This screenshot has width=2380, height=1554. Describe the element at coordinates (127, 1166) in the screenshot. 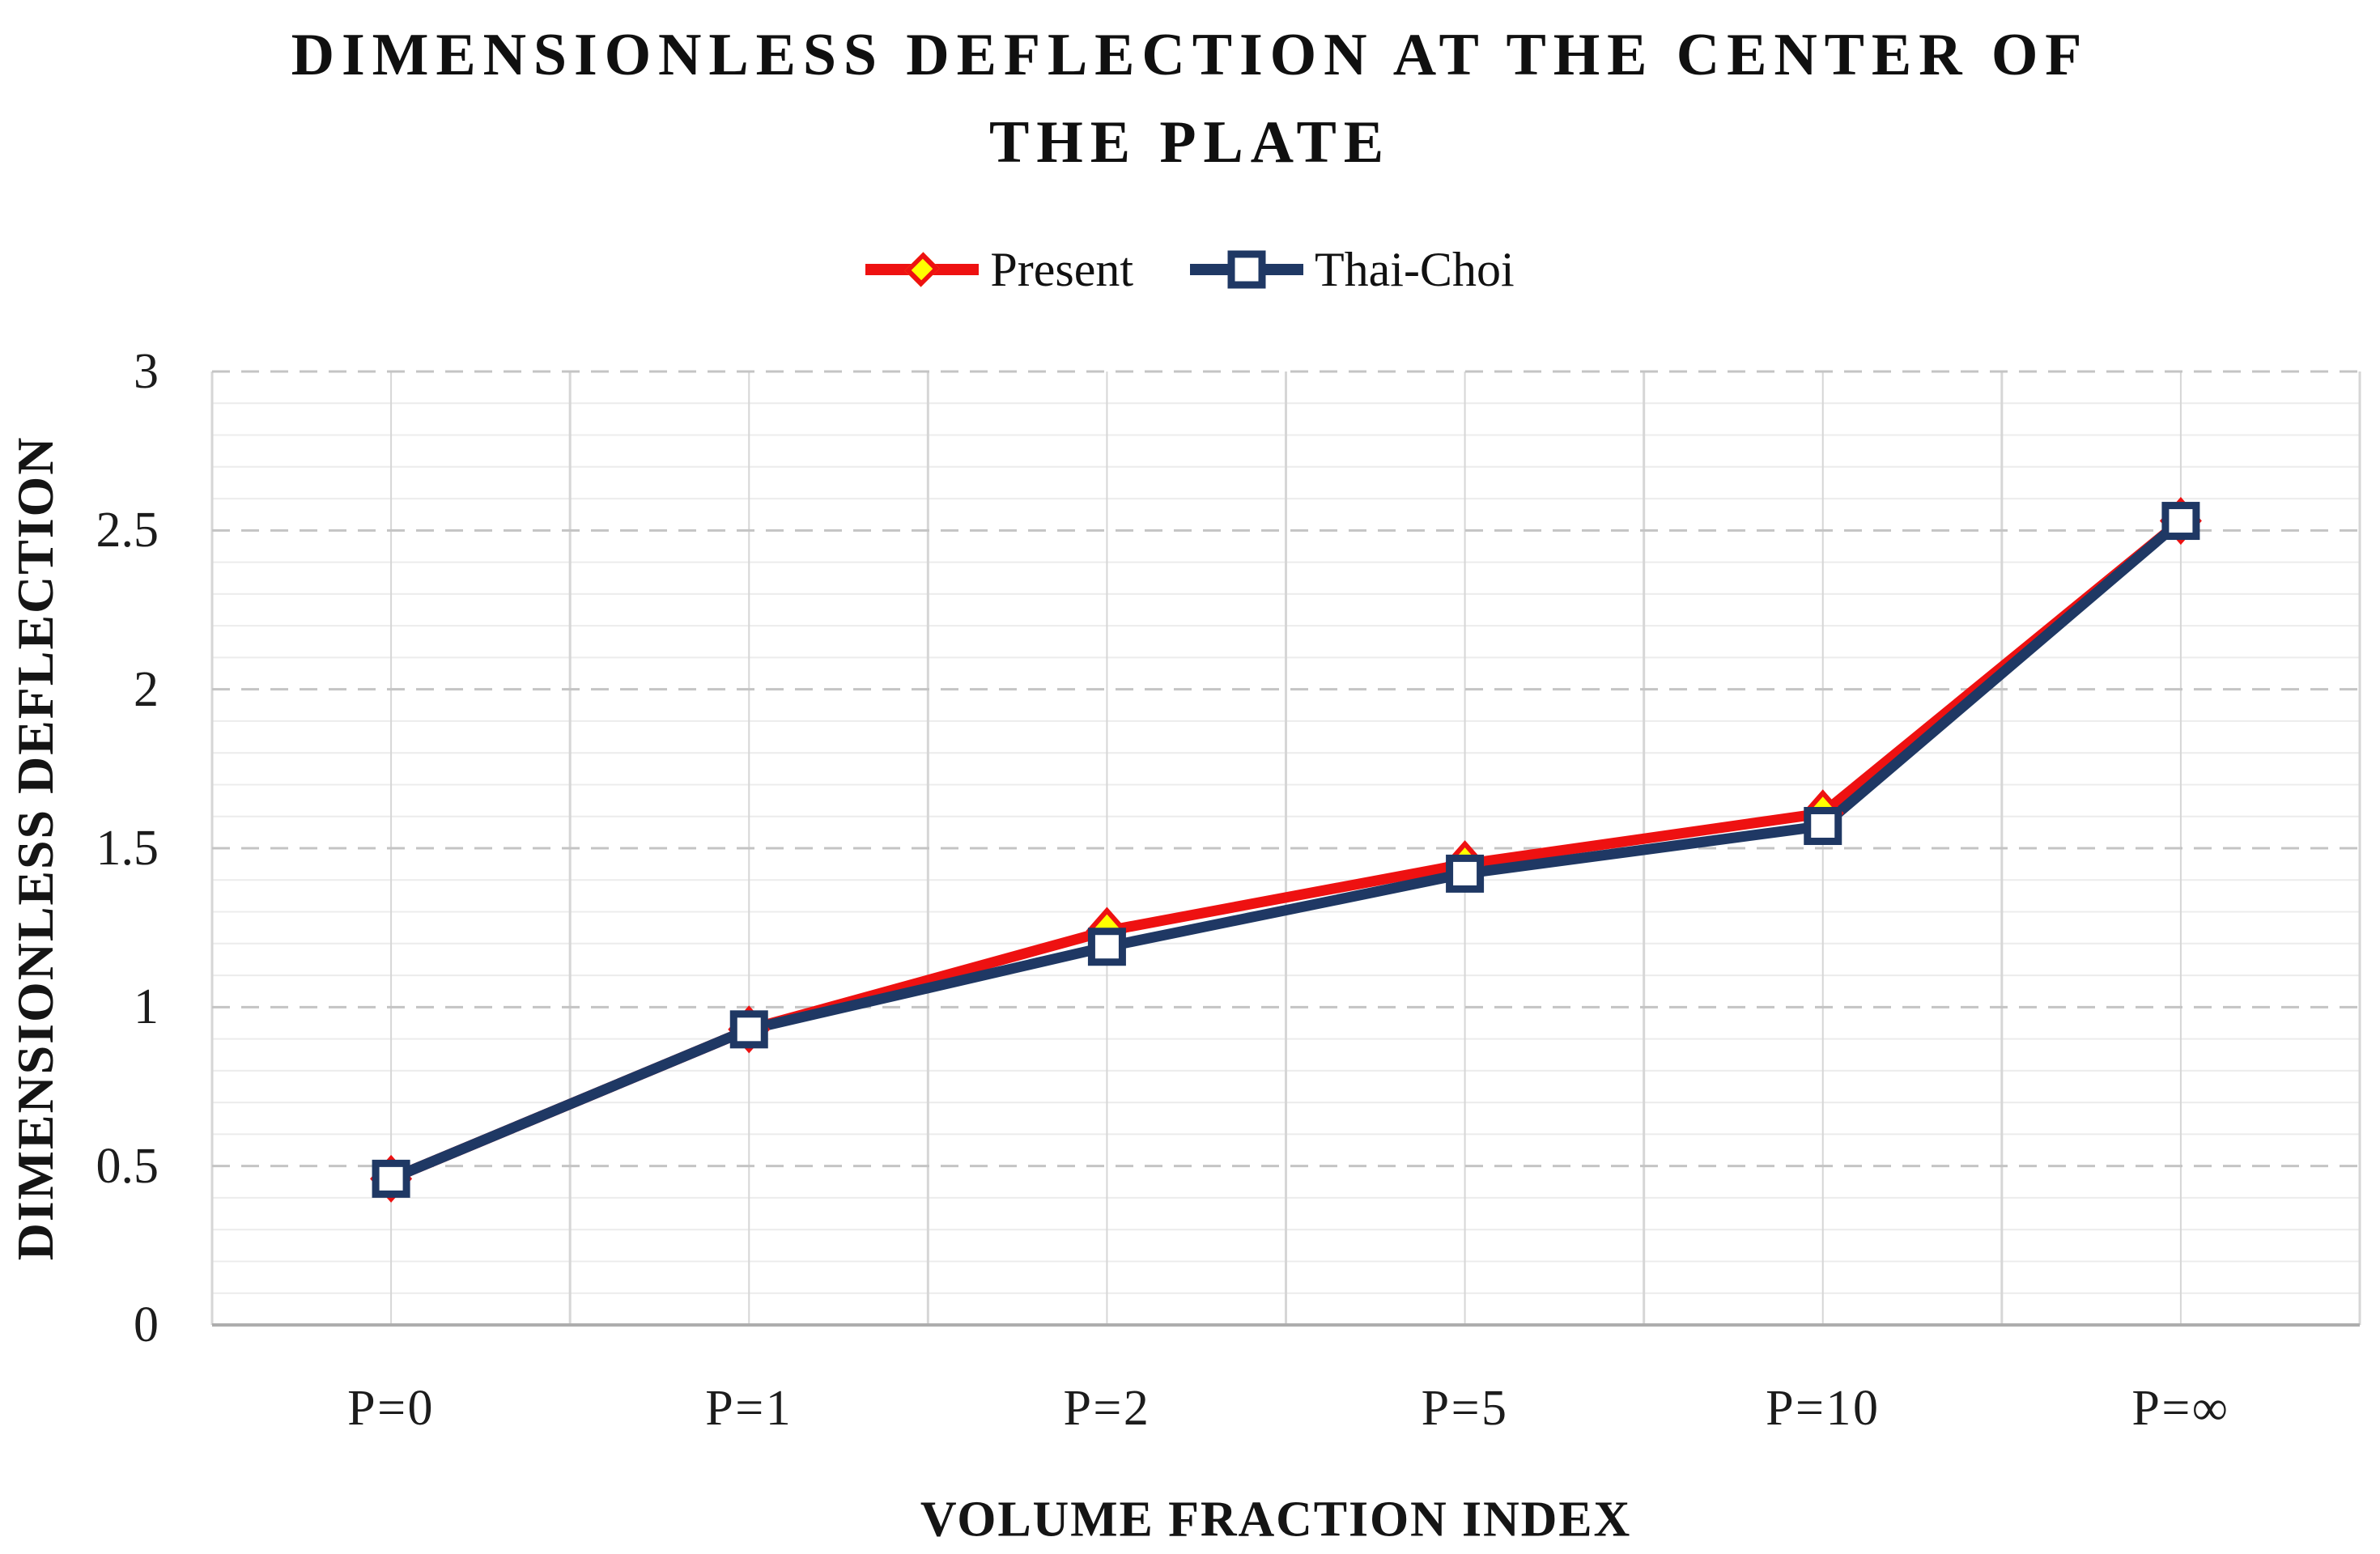

I see `y-tick-label: 0.5` at that location.